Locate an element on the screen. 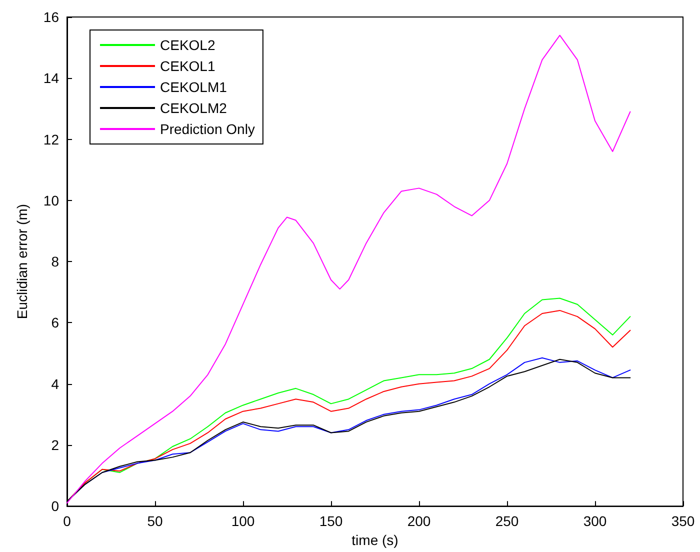 The height and width of the screenshot is (552, 700). legend-label: CEKOLM2 is located at coordinates (194, 108).